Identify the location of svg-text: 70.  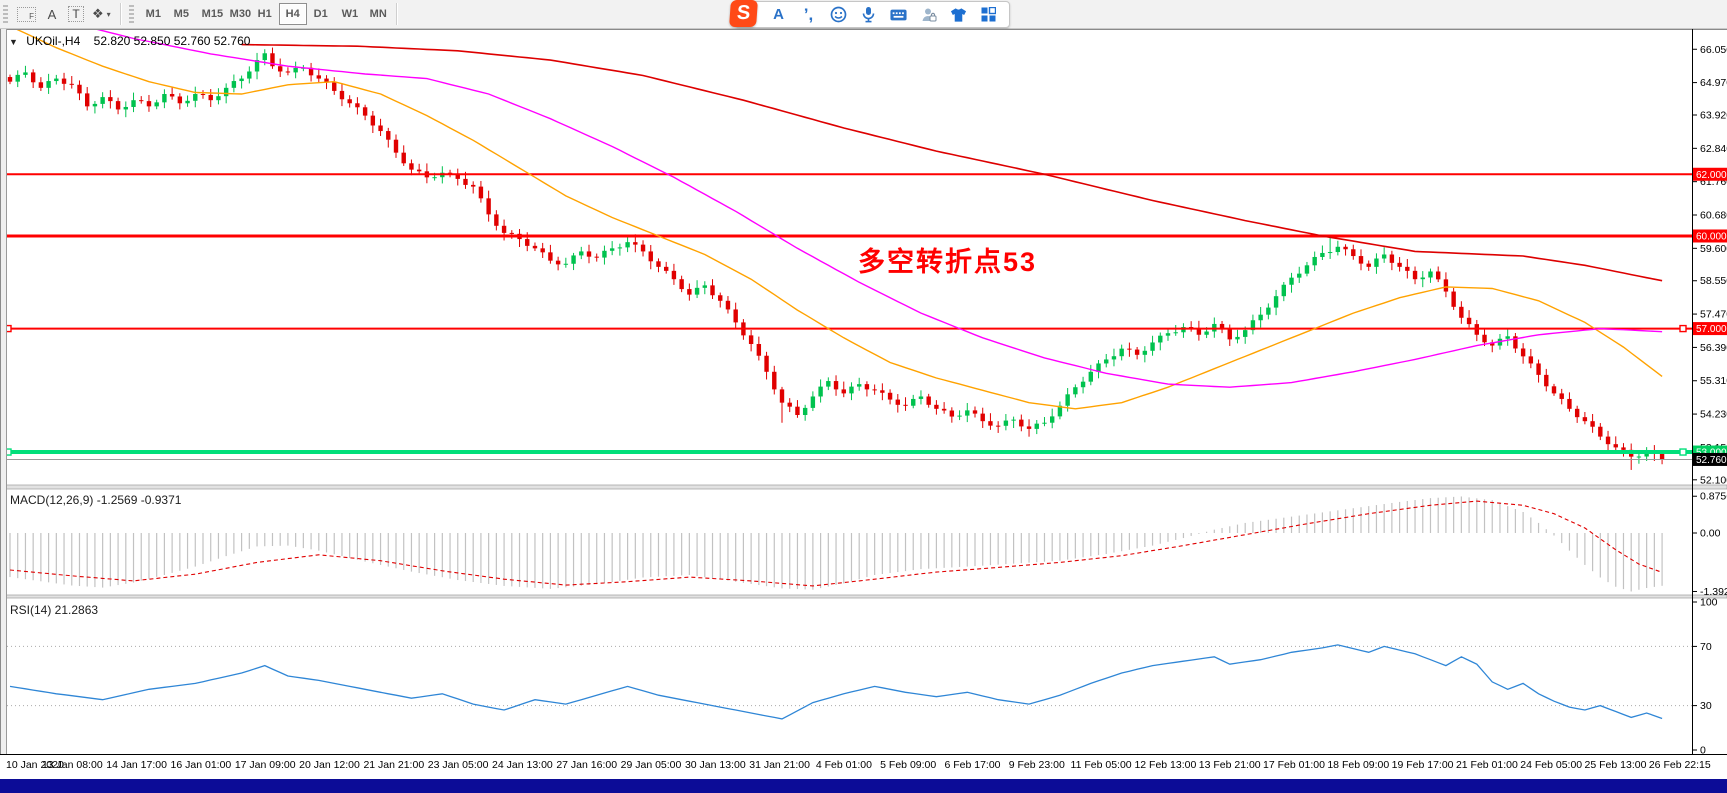
(1706, 647).